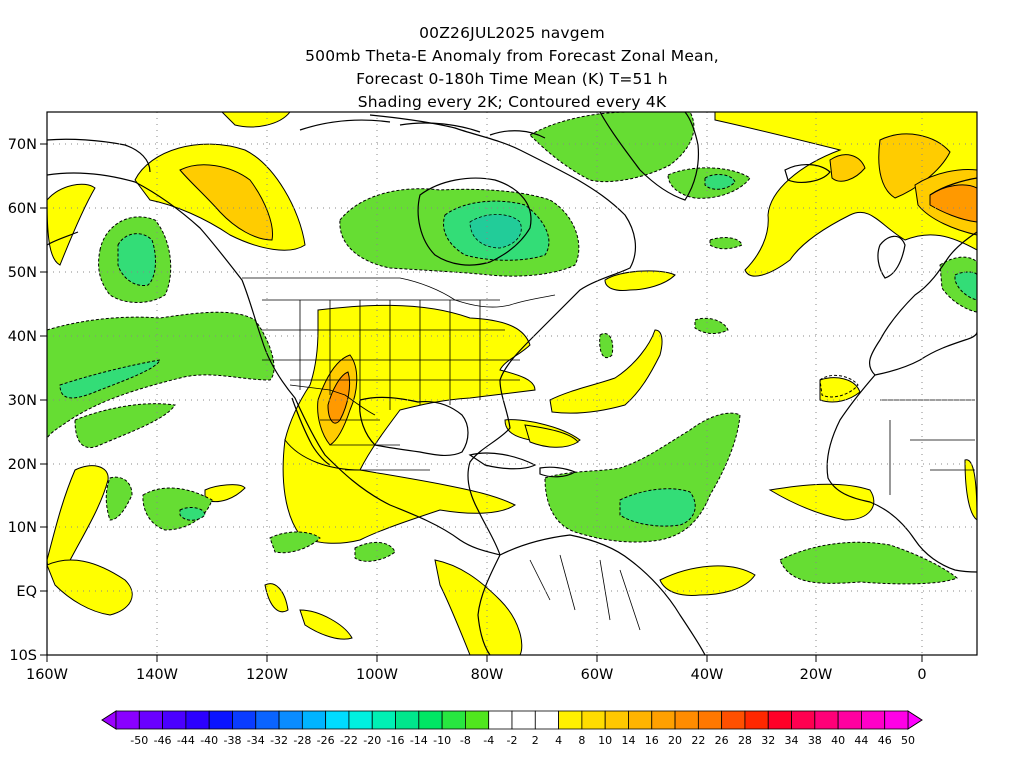 The width and height of the screenshot is (1024, 768). I want to click on title-line-1: 00Z26JUL2025 navgem, so click(512, 33).